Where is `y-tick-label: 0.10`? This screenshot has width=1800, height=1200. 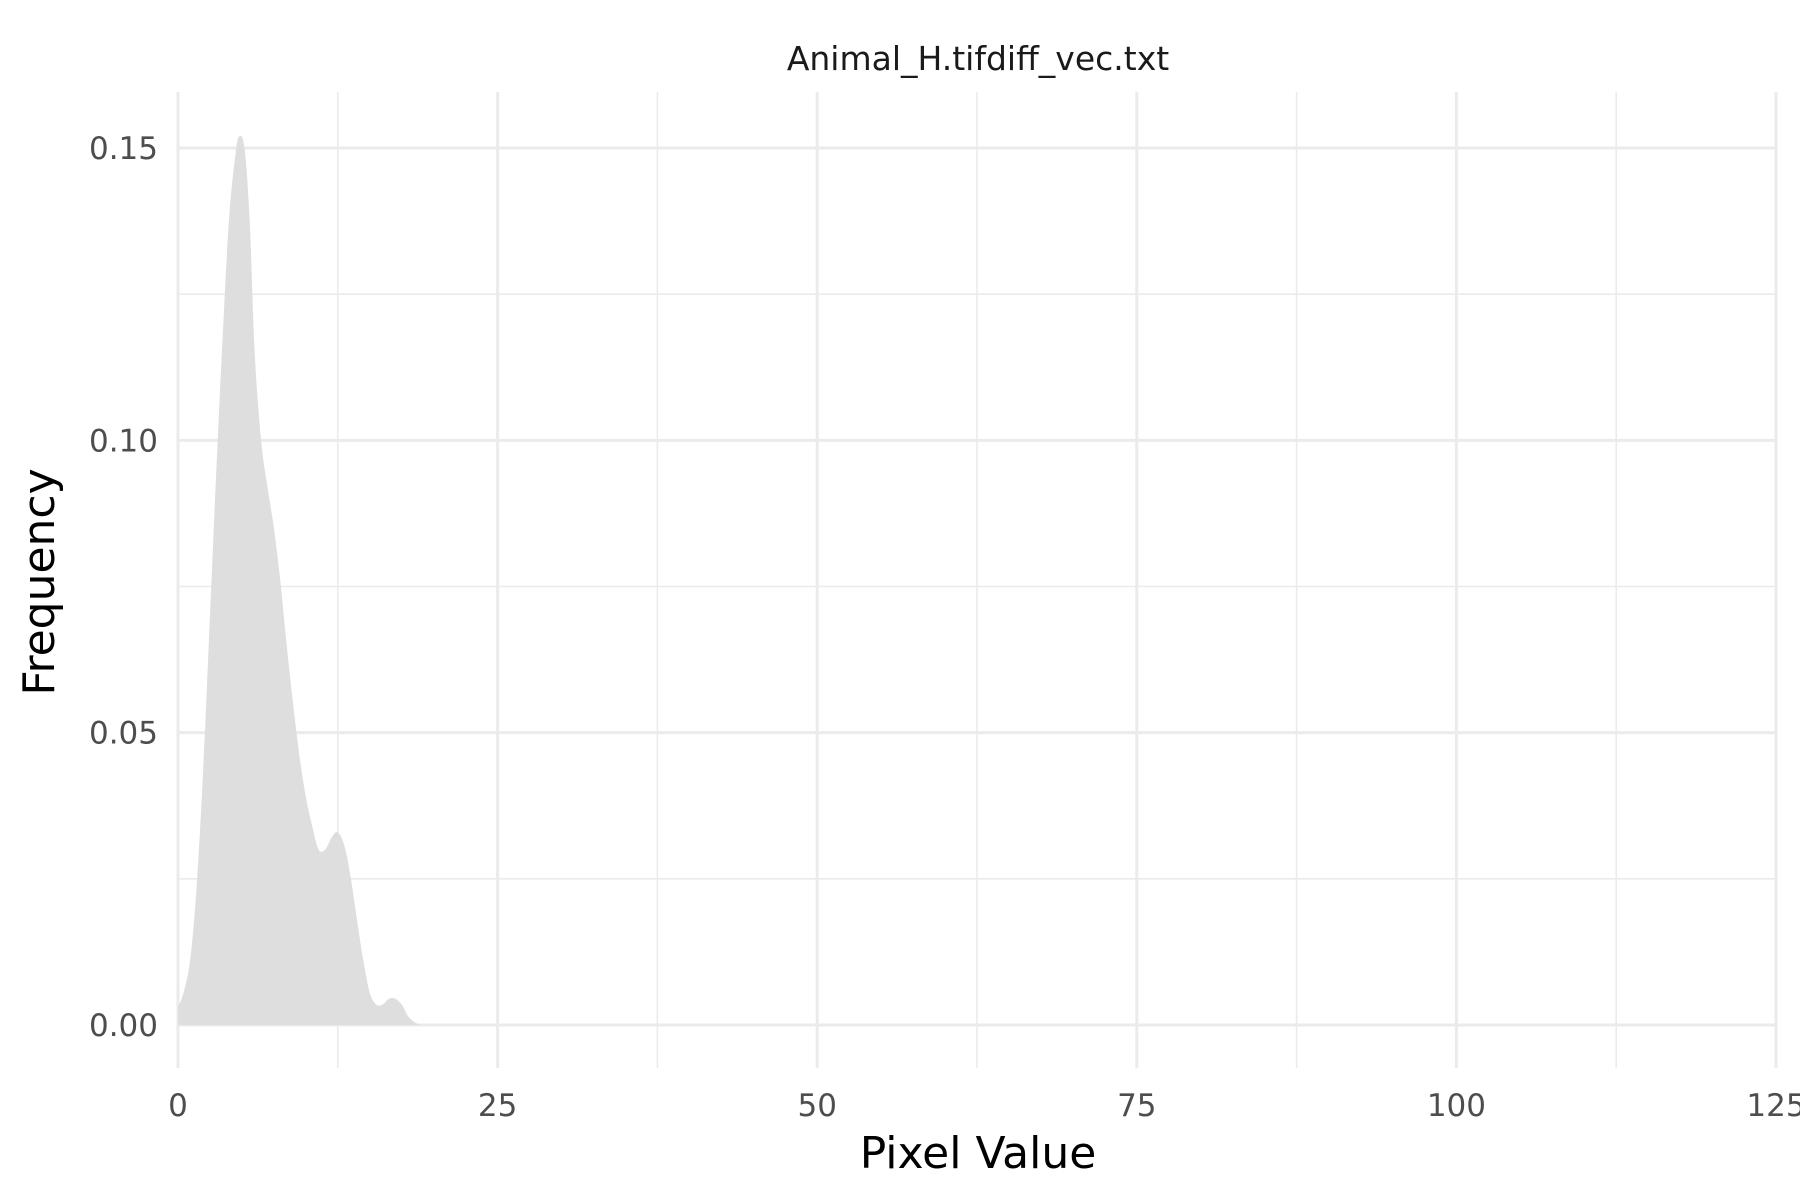 y-tick-label: 0.10 is located at coordinates (123, 441).